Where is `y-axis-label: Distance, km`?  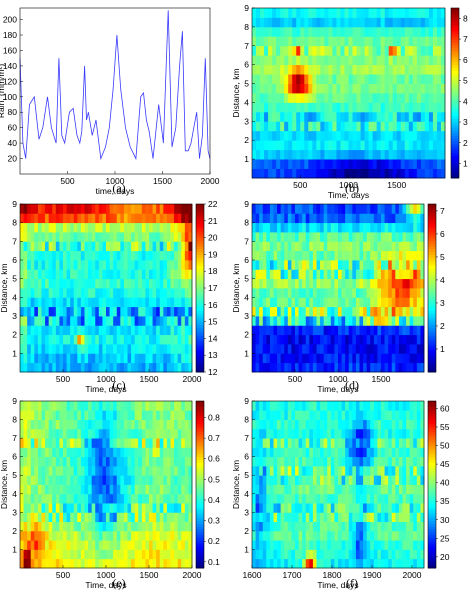
y-axis-label: Distance, km is located at coordinates (236, 92).